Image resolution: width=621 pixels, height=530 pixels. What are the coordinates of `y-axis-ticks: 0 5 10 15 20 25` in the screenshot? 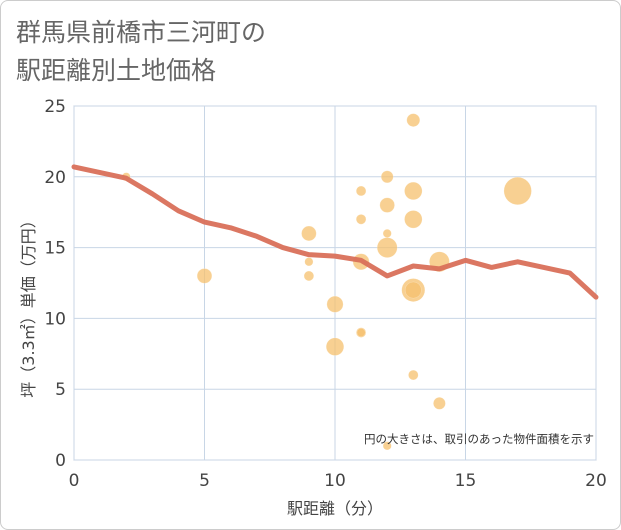 It's located at (55, 284).